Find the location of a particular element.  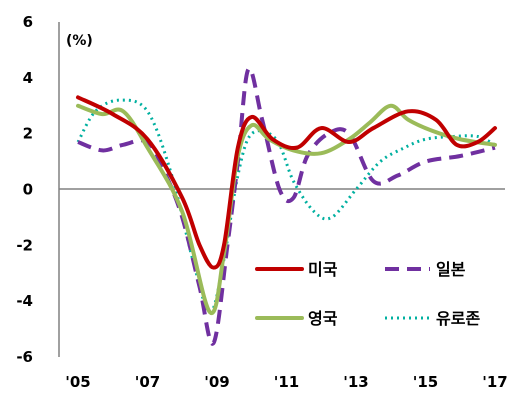

unit-label: (%) is located at coordinates (79, 41).